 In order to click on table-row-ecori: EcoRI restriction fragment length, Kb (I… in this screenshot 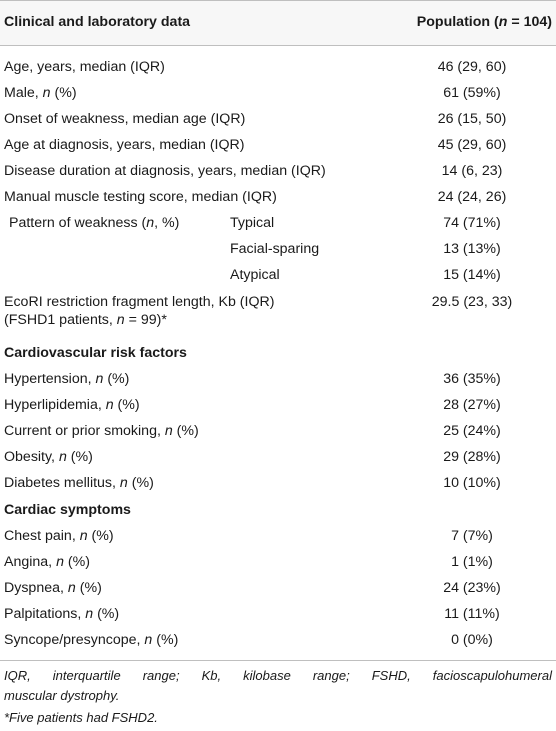, I will do `click(258, 311)`.